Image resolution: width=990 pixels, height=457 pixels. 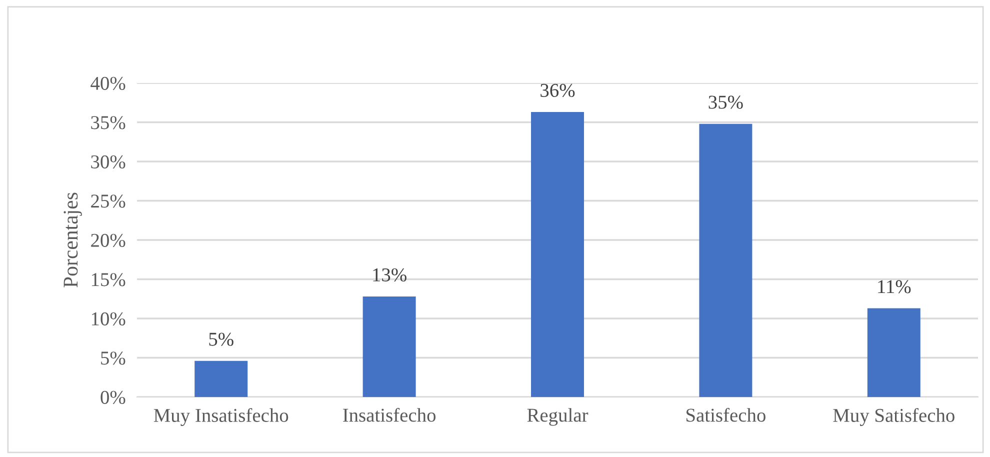 I want to click on x-tick-label: Satisfecho, so click(x=726, y=415).